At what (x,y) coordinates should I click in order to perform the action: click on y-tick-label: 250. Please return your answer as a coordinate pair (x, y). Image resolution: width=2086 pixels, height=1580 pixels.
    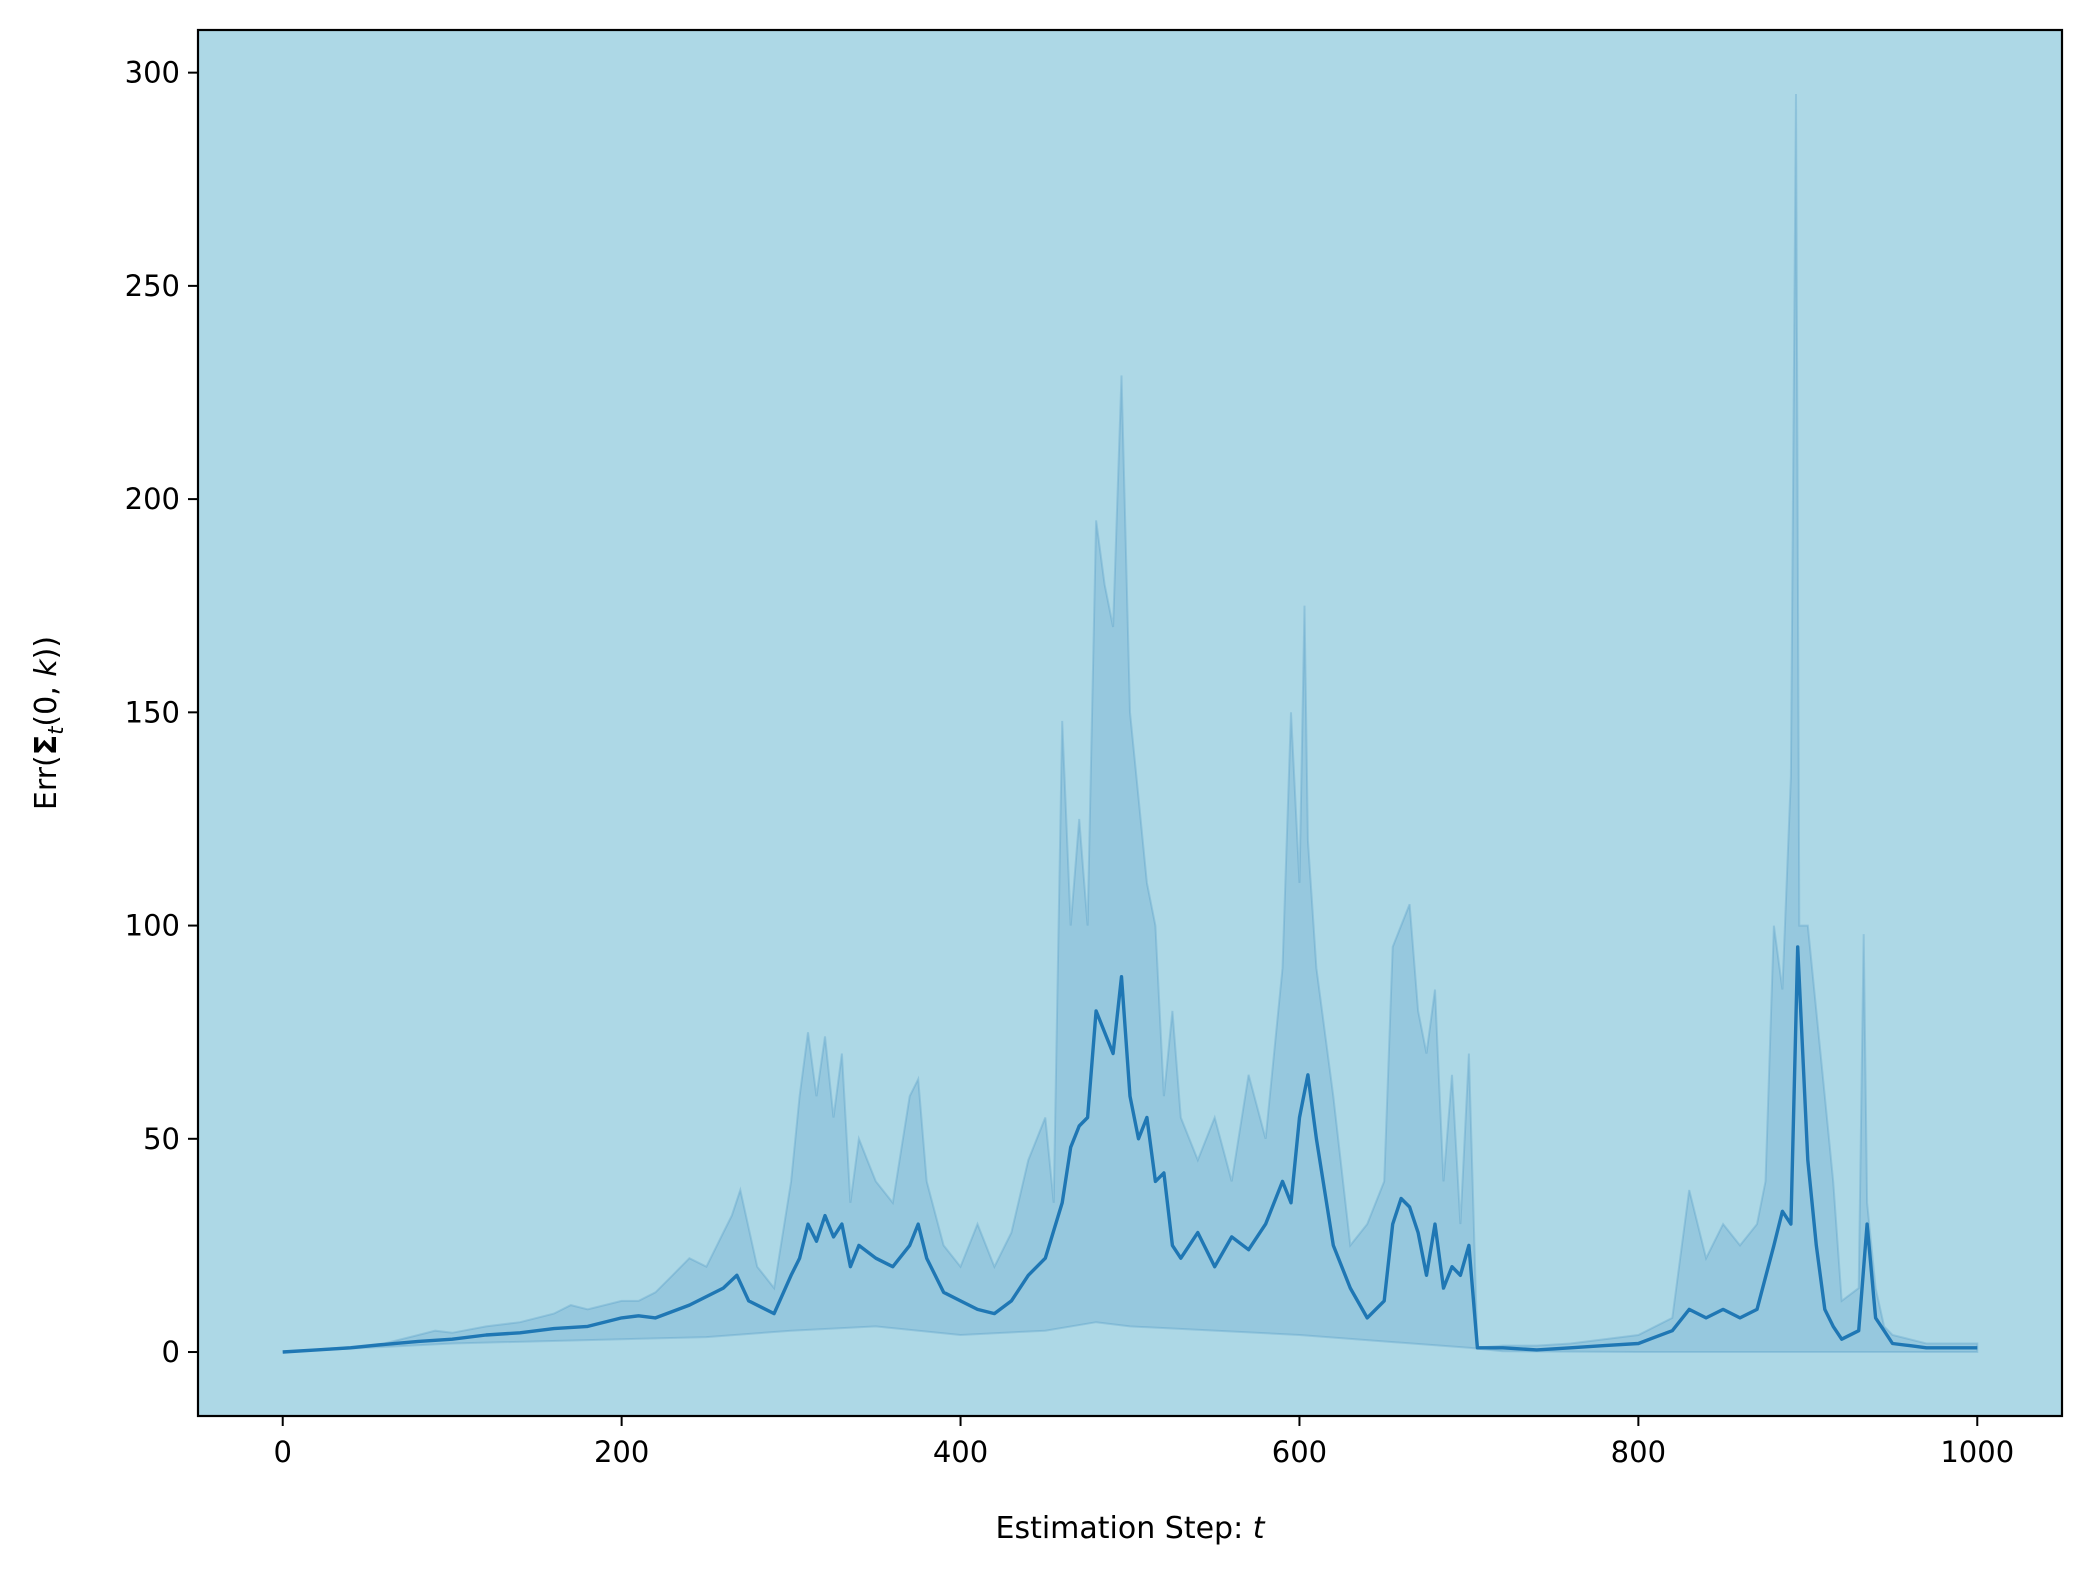
    Looking at the image, I should click on (152, 286).